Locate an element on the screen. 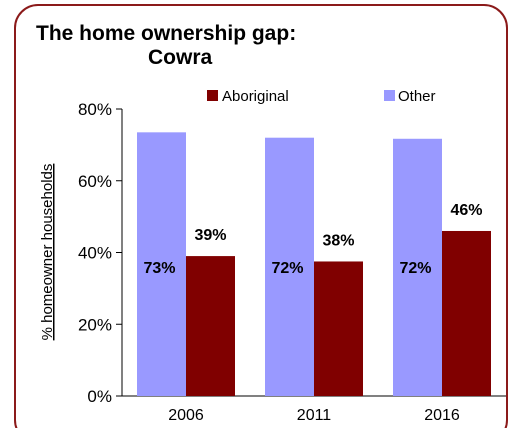 This screenshot has height=428, width=528. y-axis-label: % homeowner households is located at coordinates (47, 252).